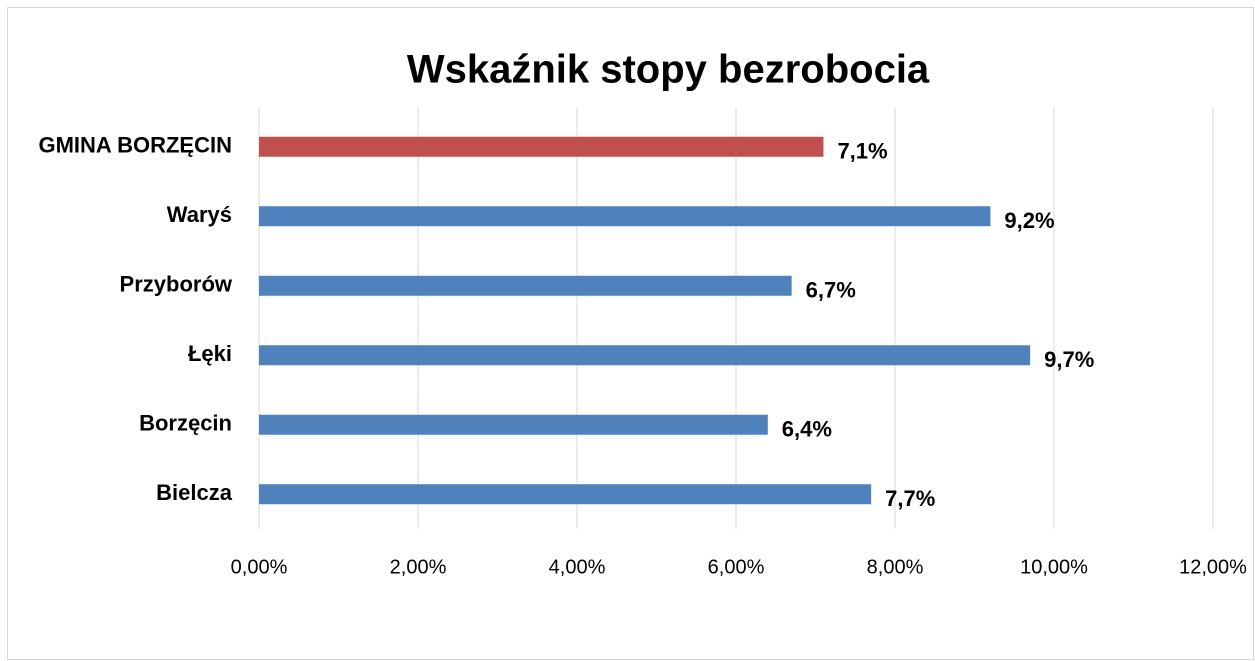  What do you see at coordinates (185, 423) in the screenshot?
I see `y-tick-label: Borzęcin` at bounding box center [185, 423].